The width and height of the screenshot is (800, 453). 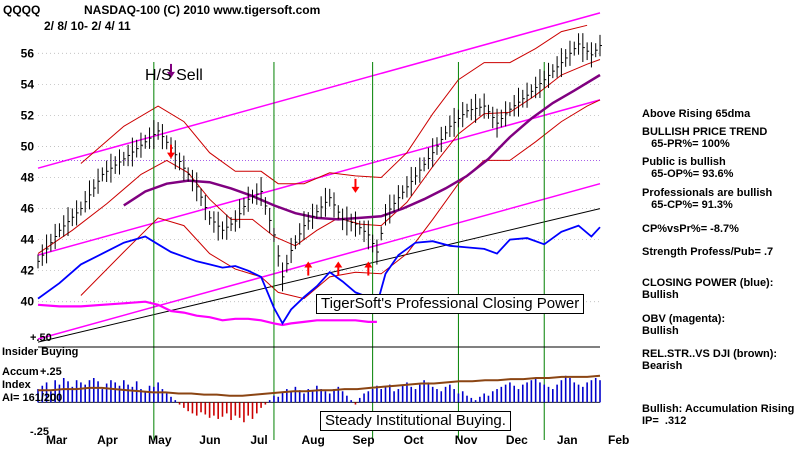 I want to click on accum-label-2: Index, so click(x=16, y=385).